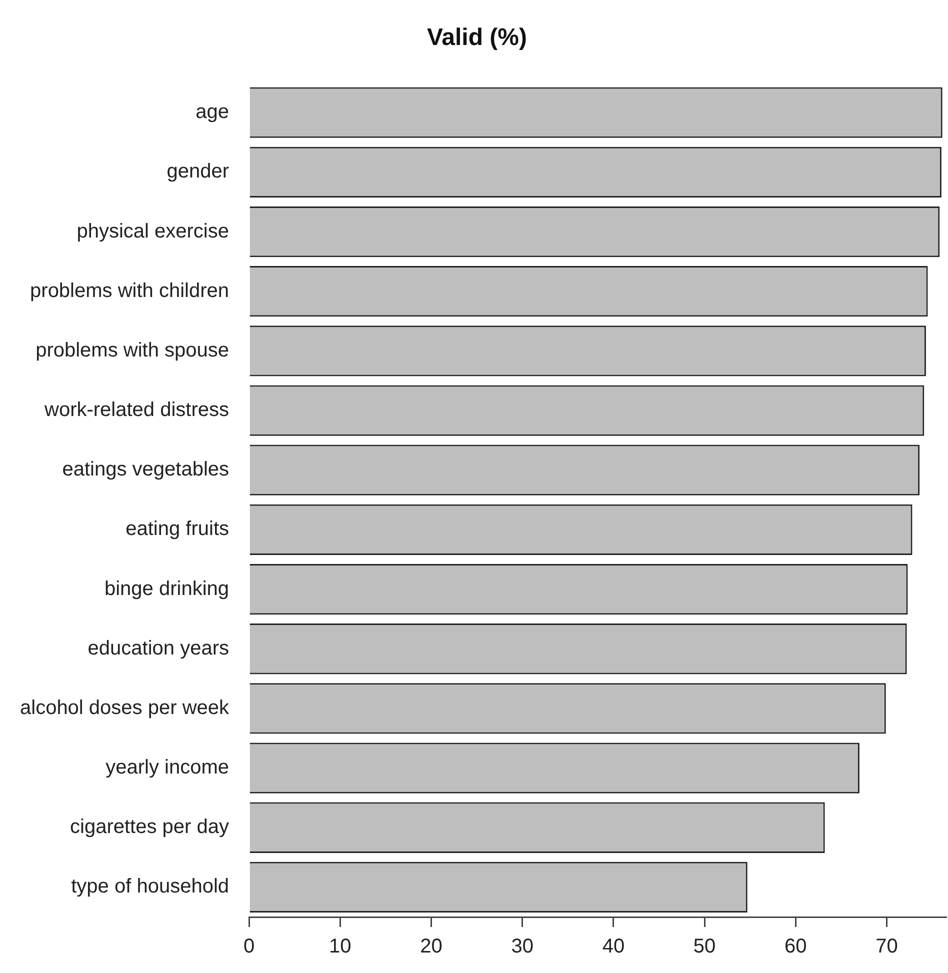 Image resolution: width=948 pixels, height=973 pixels. What do you see at coordinates (133, 350) in the screenshot?
I see `y-tick-label: problems with spouse` at bounding box center [133, 350].